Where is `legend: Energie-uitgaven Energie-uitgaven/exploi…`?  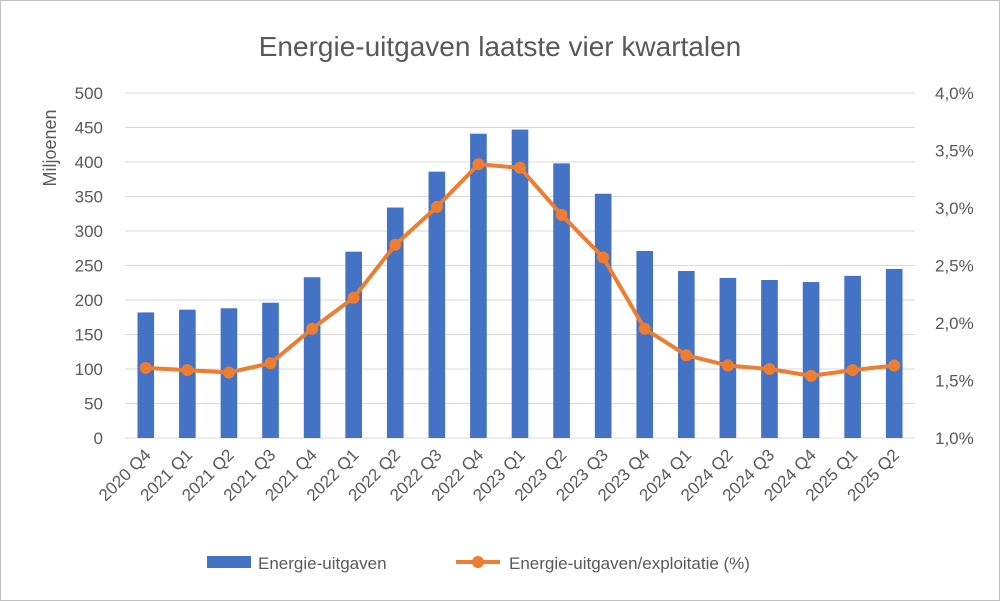
legend: Energie-uitgaven Energie-uitgaven/exploi… is located at coordinates (478, 563).